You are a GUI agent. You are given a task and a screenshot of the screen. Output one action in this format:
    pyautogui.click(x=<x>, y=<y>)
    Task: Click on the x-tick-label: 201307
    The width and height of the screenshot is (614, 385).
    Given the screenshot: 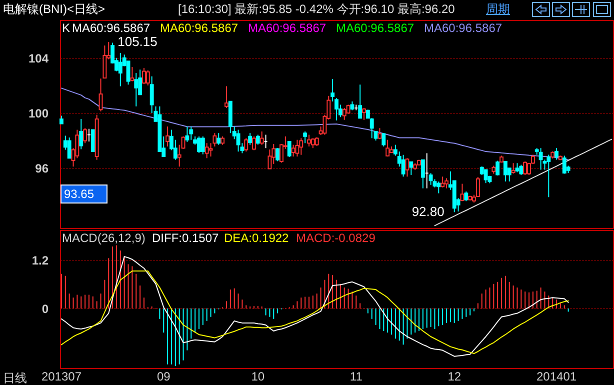 What is the action you would take?
    pyautogui.click(x=61, y=377)
    